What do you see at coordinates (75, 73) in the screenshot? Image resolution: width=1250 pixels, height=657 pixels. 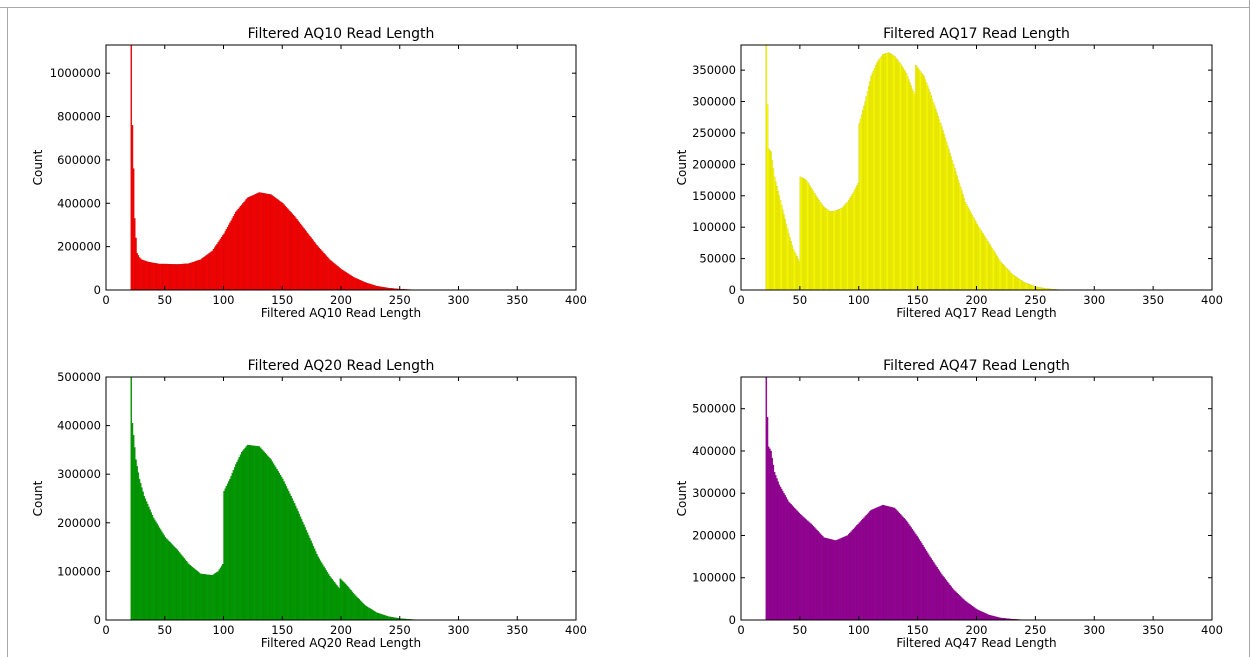 I see `y-tick-label: 1000000` at bounding box center [75, 73].